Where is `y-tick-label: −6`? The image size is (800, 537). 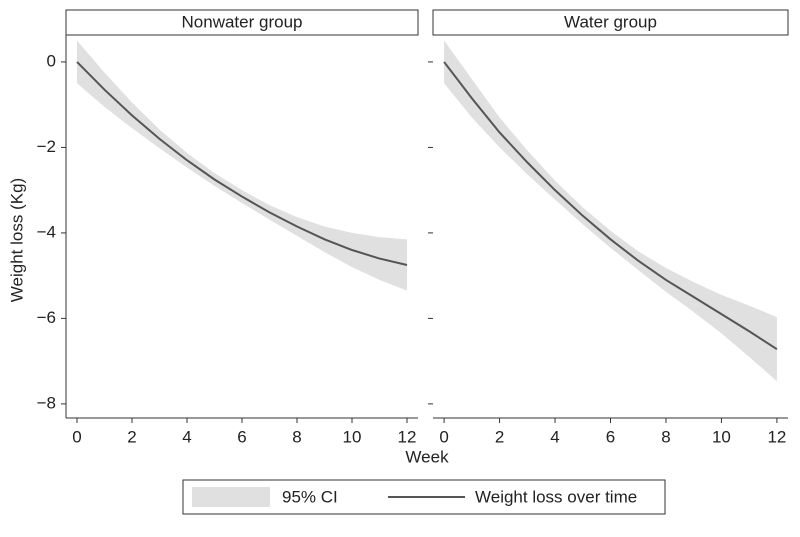
y-tick-label: −6 is located at coordinates (46, 317).